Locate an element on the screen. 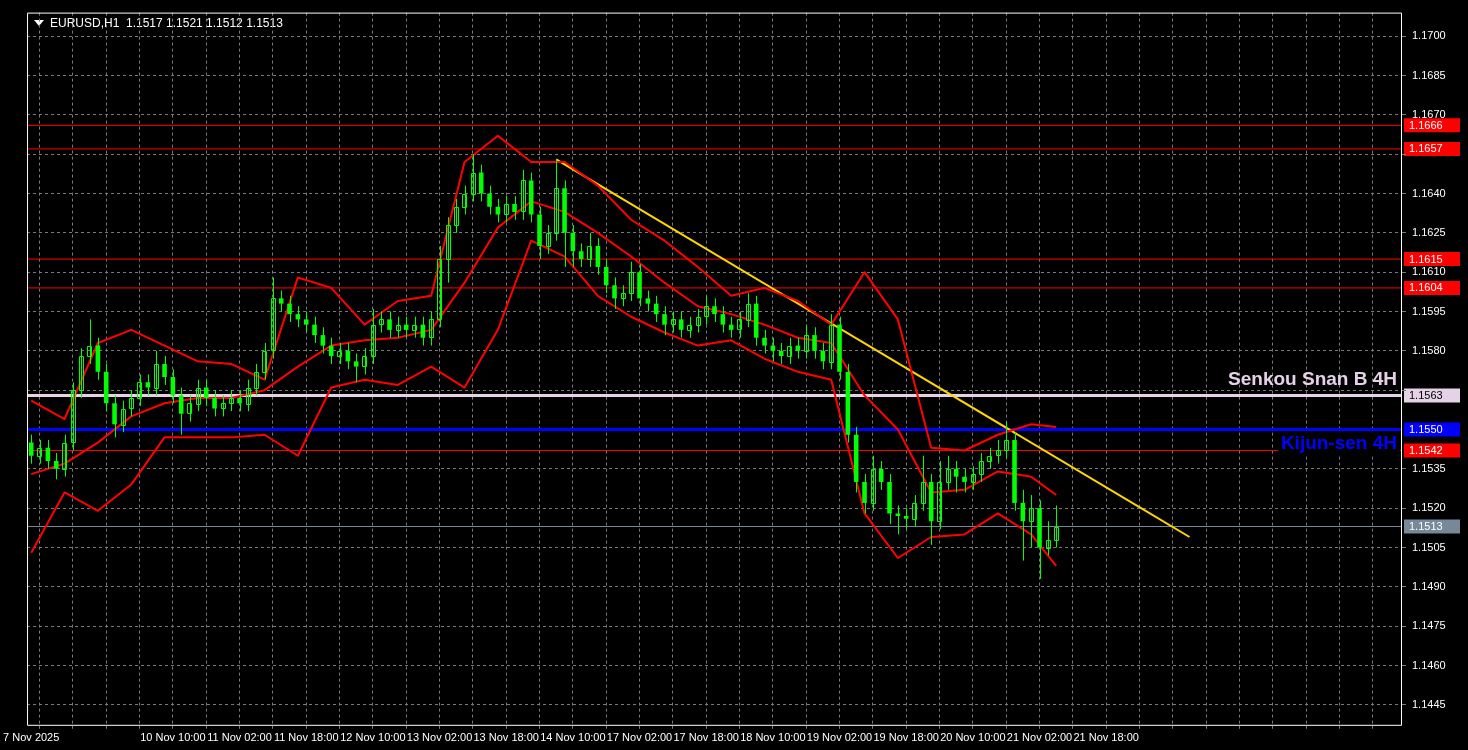  x-tick-label: 21 Nov 02:00 is located at coordinates (1039, 737).